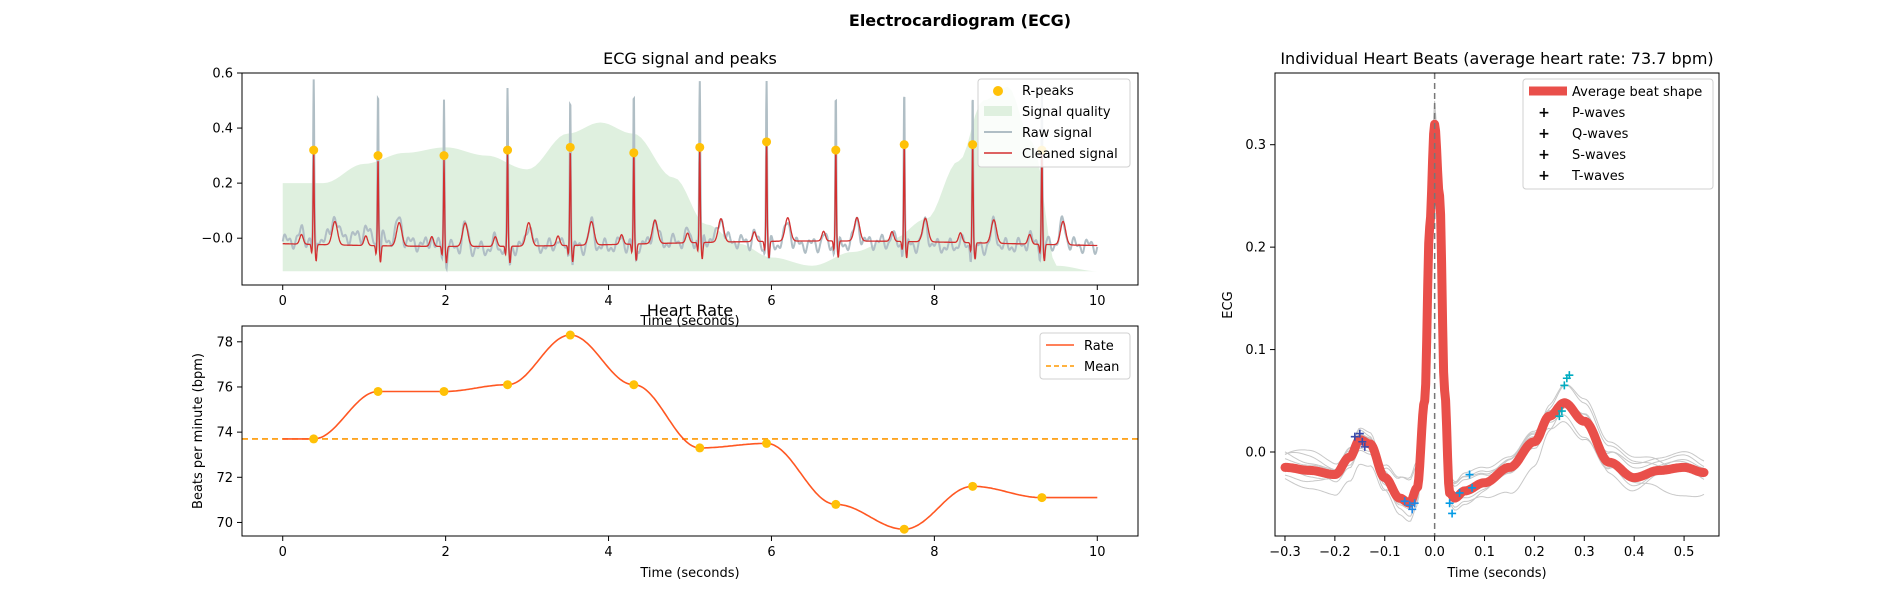 This screenshot has width=1900, height=600. What do you see at coordinates (1544, 134) in the screenshot?
I see `legend-q-marker: +` at bounding box center [1544, 134].